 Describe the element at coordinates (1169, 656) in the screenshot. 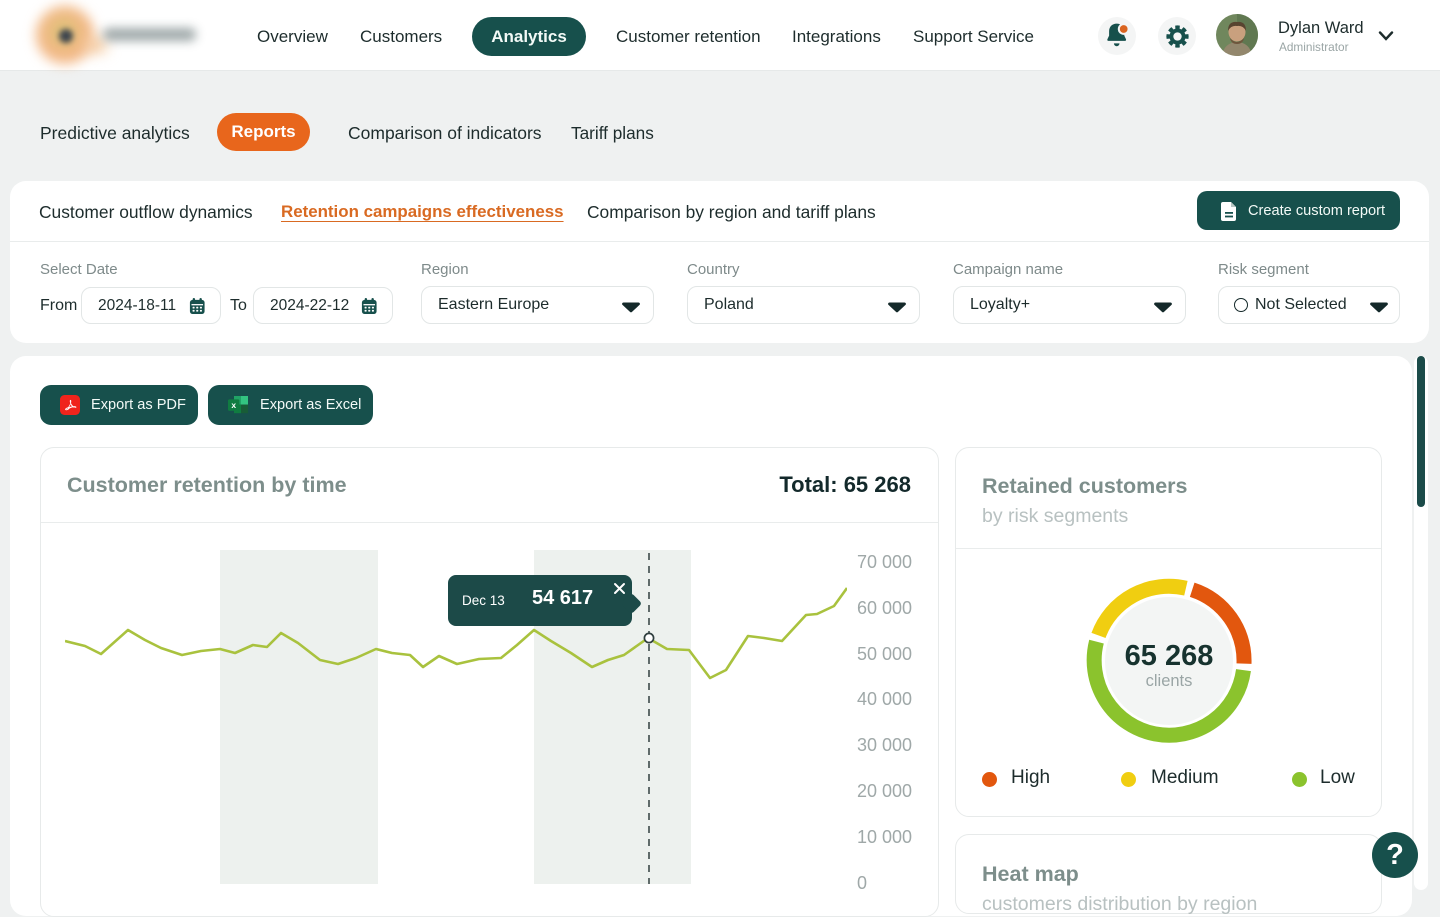

I see `svg-text: 65 268` at that location.